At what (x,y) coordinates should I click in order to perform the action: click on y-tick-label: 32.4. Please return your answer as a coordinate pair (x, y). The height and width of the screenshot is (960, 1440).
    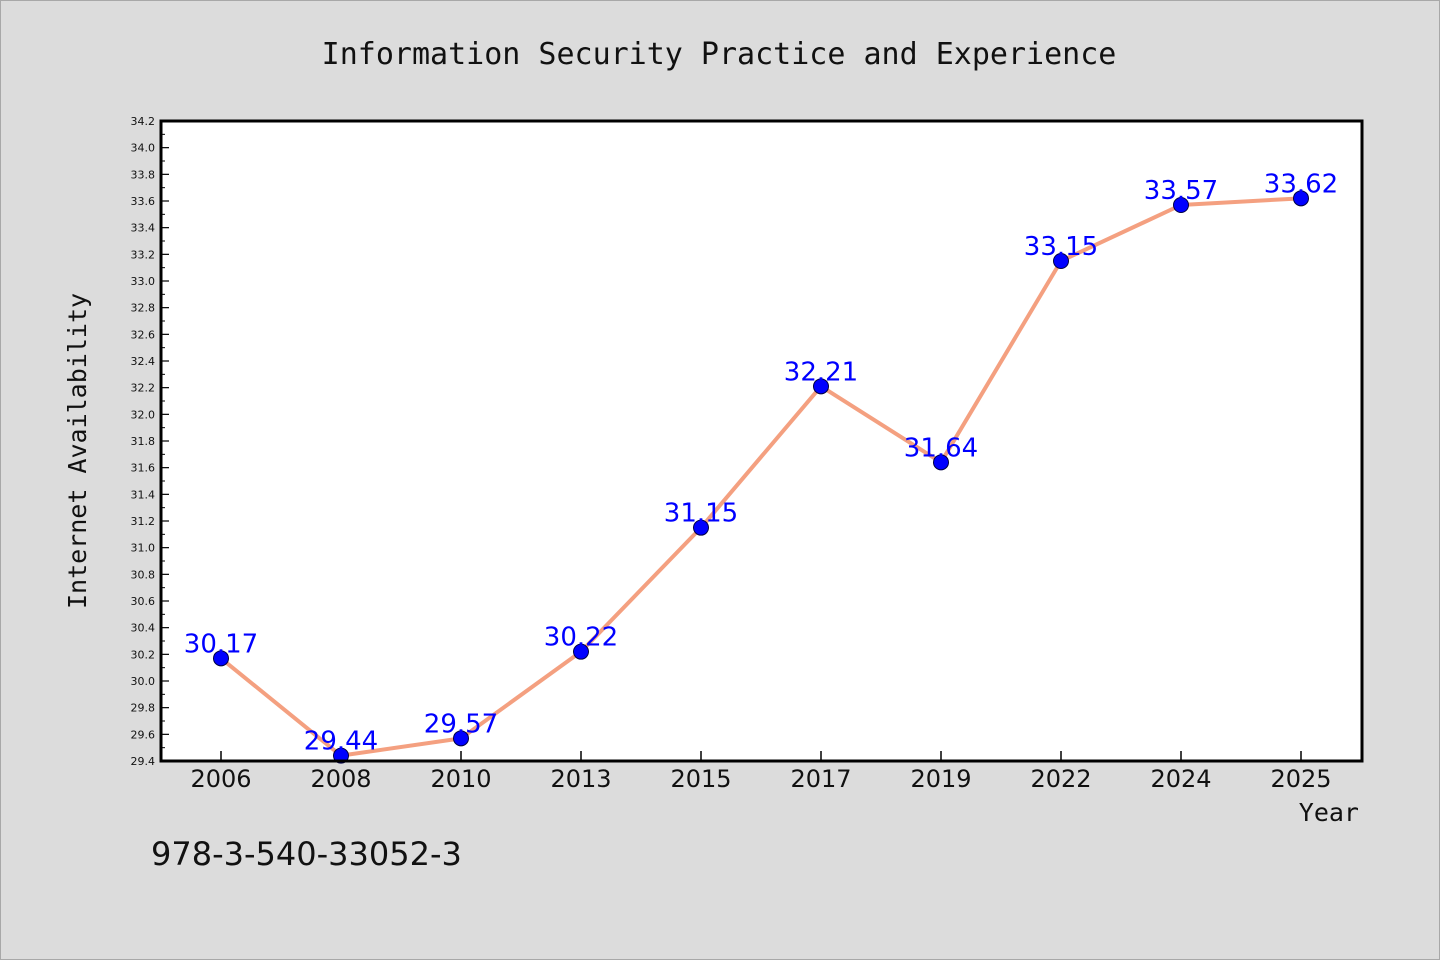
    Looking at the image, I should click on (143, 361).